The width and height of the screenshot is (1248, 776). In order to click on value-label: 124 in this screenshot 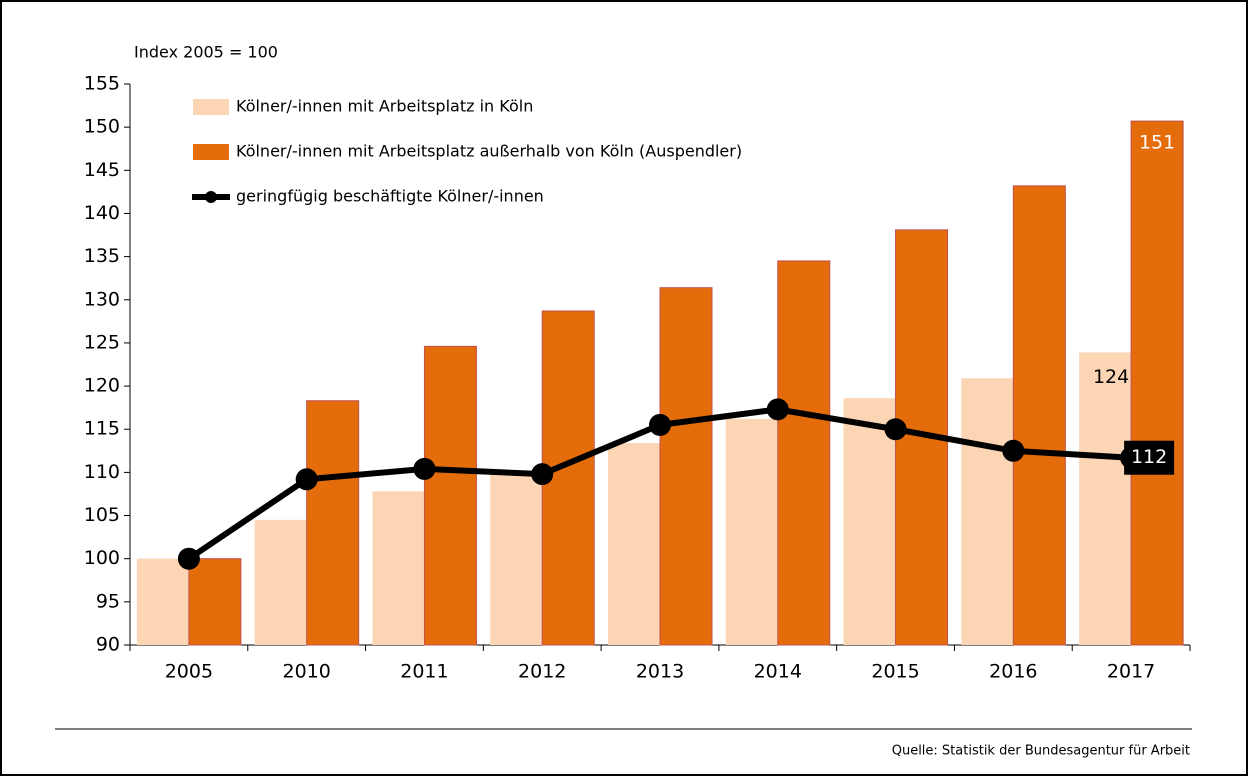, I will do `click(1111, 377)`.